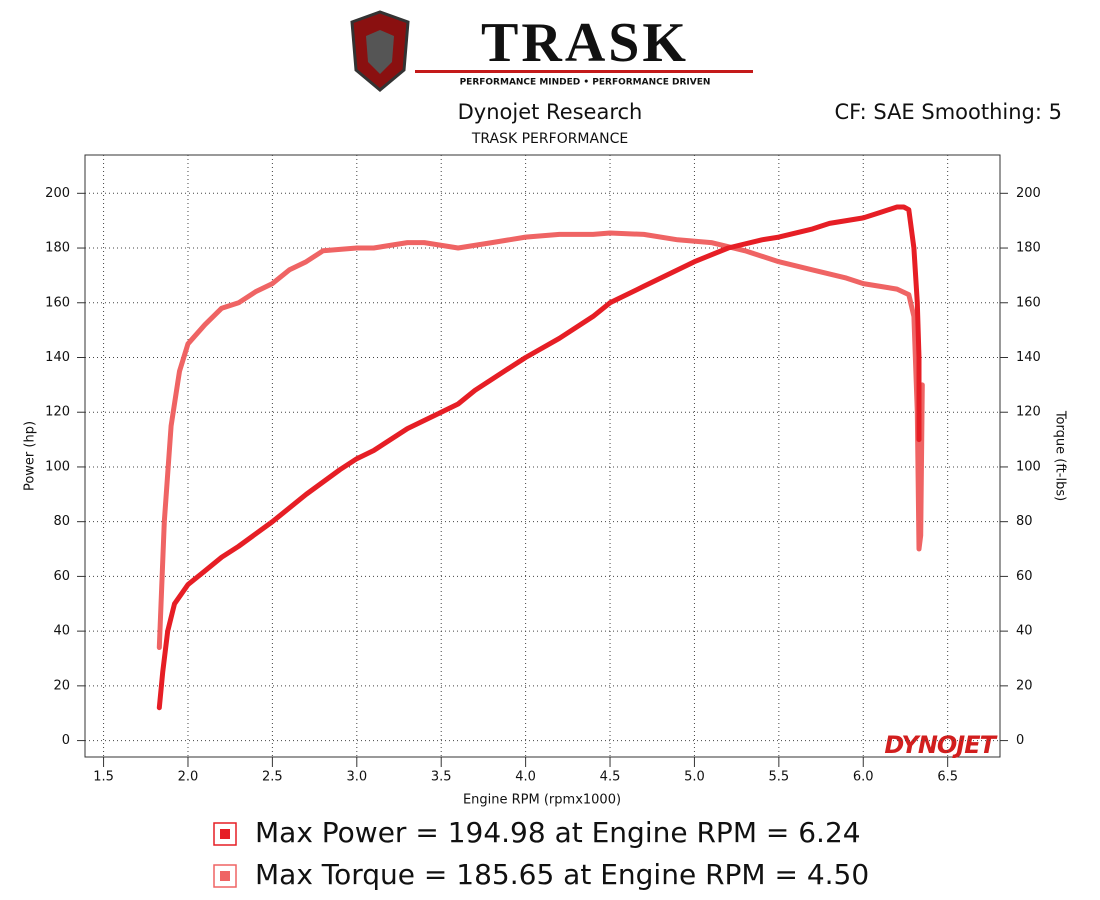 This screenshot has width=1100, height=900. Describe the element at coordinates (356, 777) in the screenshot. I see `x-tick-label: 3.0` at that location.